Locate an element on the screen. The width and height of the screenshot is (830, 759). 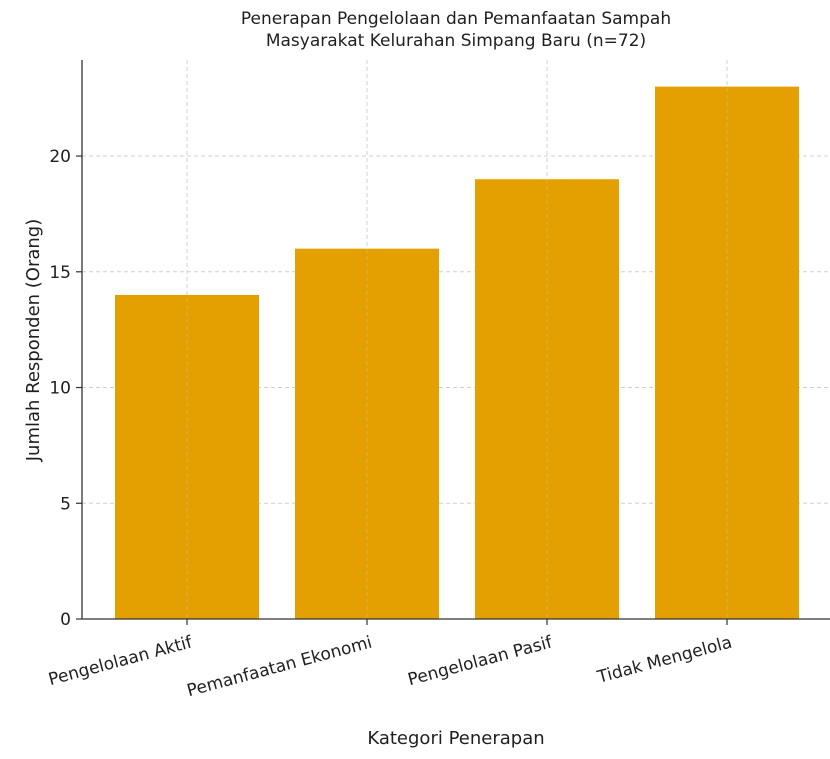
x-tick-label: Tidak Mengelola is located at coordinates (664, 660).